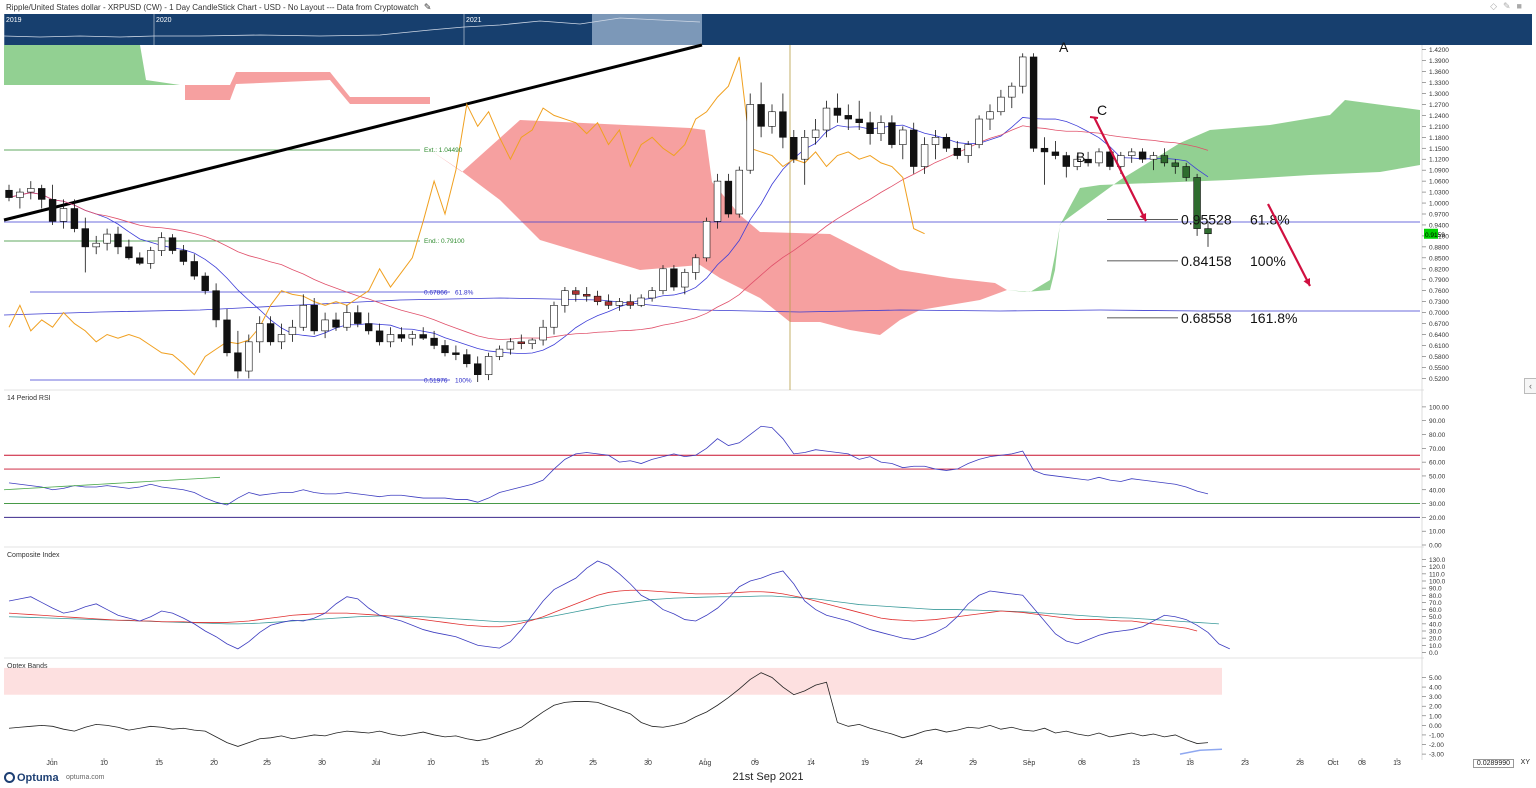  I want to click on price-axis-label: 1.1800, so click(1439, 138).